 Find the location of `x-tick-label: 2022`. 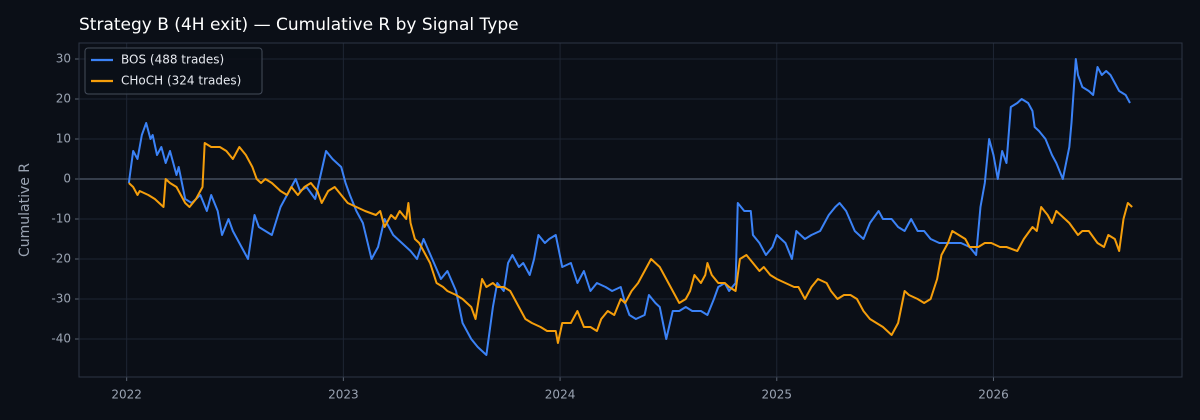

x-tick-label: 2022 is located at coordinates (126, 395).